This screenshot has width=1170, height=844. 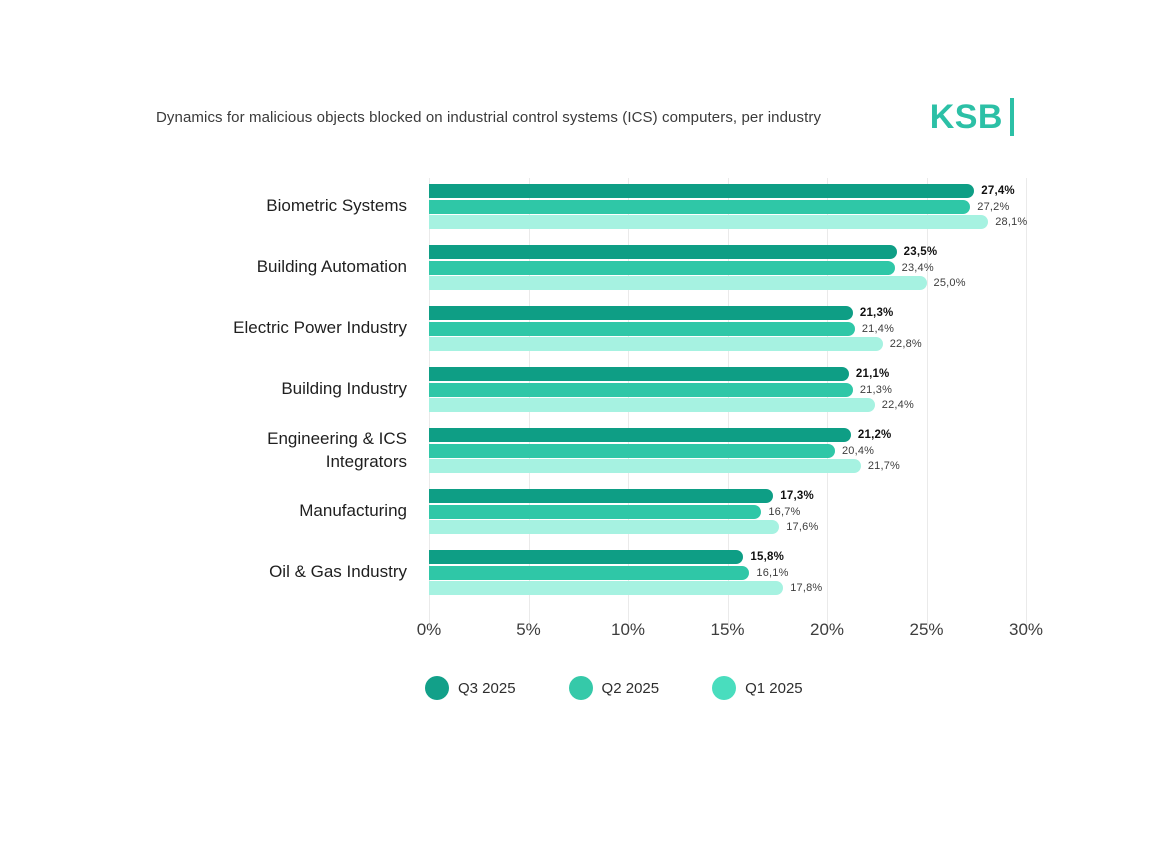 I want to click on category-label: Biometric Systems, so click(x=336, y=206).